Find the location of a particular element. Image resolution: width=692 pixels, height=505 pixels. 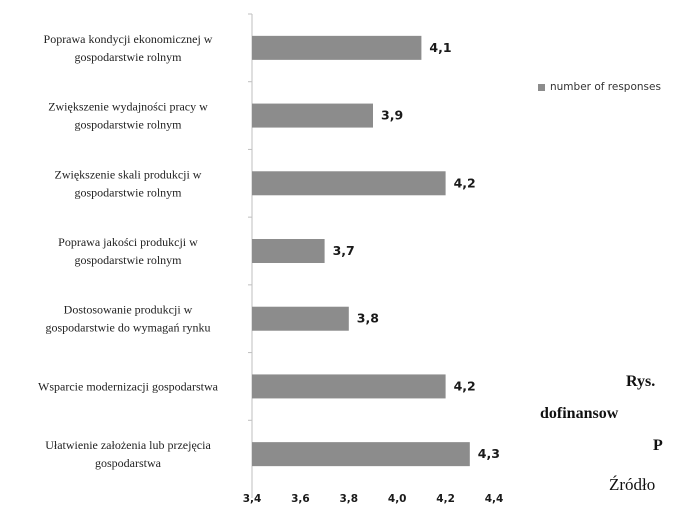

category-label-6: Wsparcie modernizacji gospodarstwa is located at coordinates (128, 386).